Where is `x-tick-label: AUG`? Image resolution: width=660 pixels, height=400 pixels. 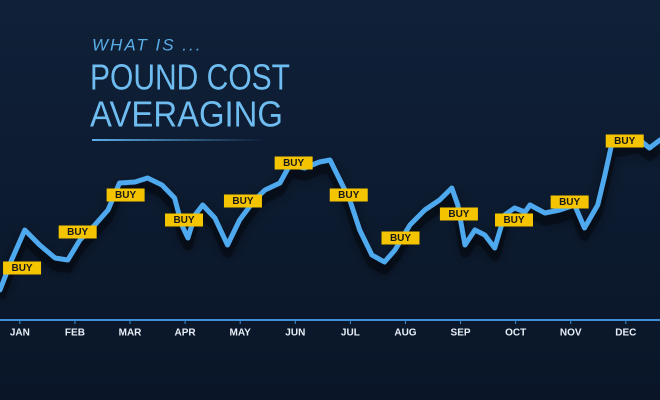
x-tick-label: AUG is located at coordinates (405, 333).